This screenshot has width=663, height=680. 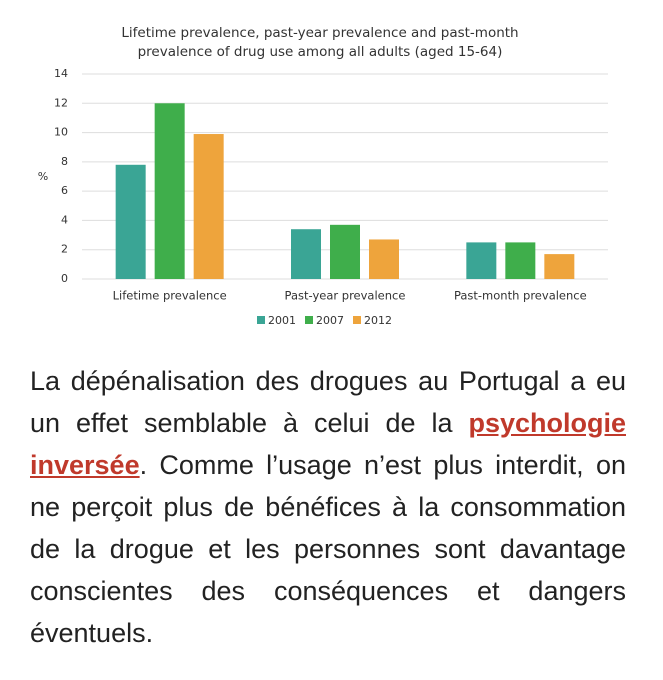 What do you see at coordinates (170, 296) in the screenshot?
I see `x-tick-label: Lifetime prevalence` at bounding box center [170, 296].